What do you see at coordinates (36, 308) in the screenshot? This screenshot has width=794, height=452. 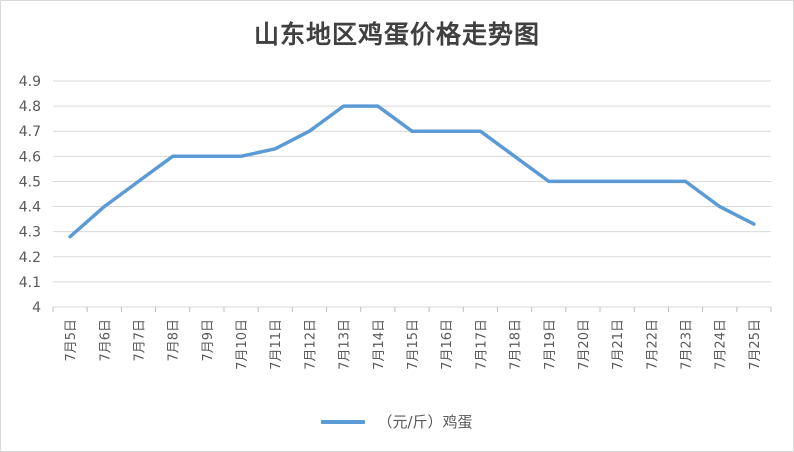 I see `y-tick-label: 4` at bounding box center [36, 308].